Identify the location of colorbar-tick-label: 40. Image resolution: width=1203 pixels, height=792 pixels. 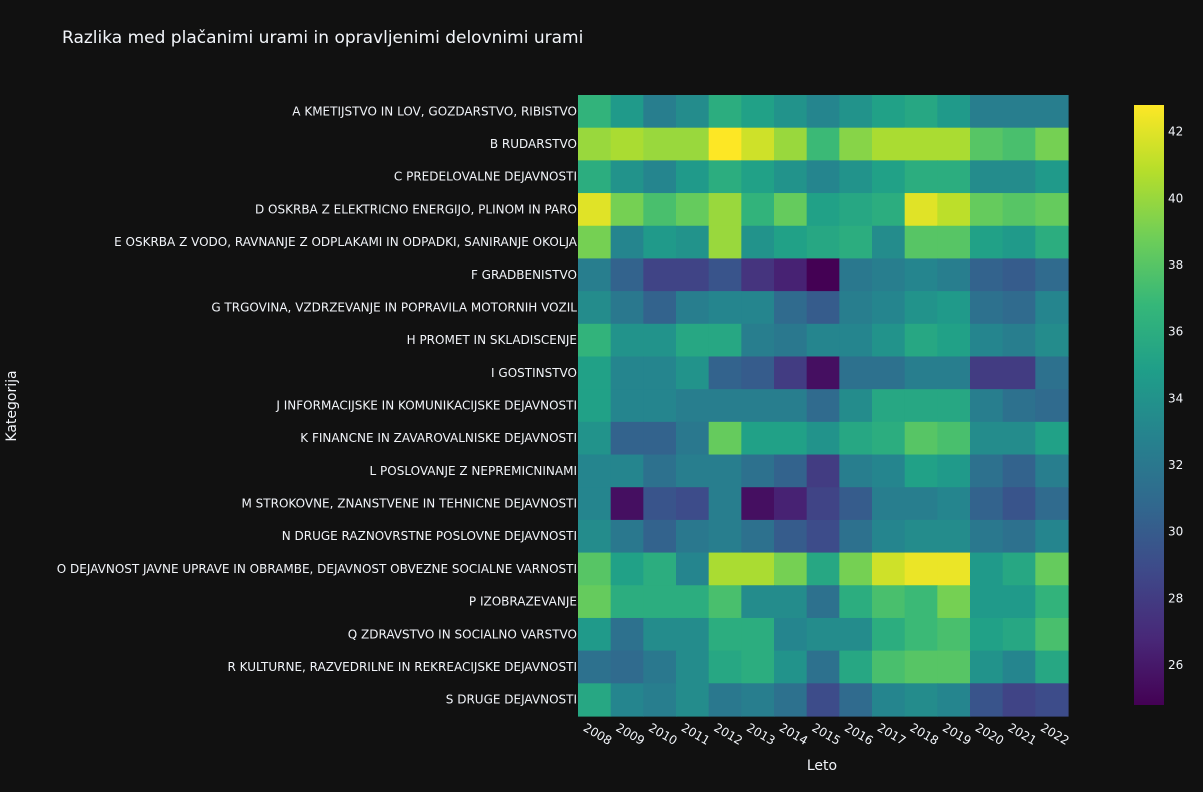
(1175, 198).